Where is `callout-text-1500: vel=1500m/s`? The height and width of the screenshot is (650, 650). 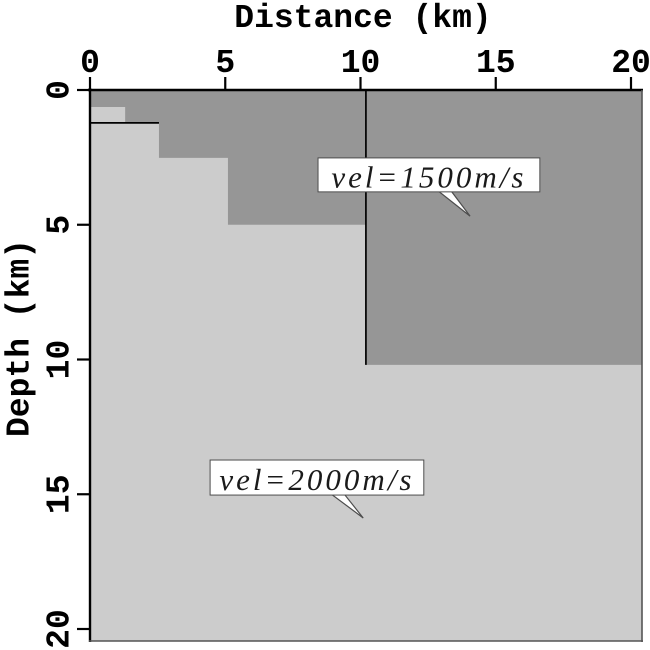 callout-text-1500: vel=1500m/s is located at coordinates (428, 176).